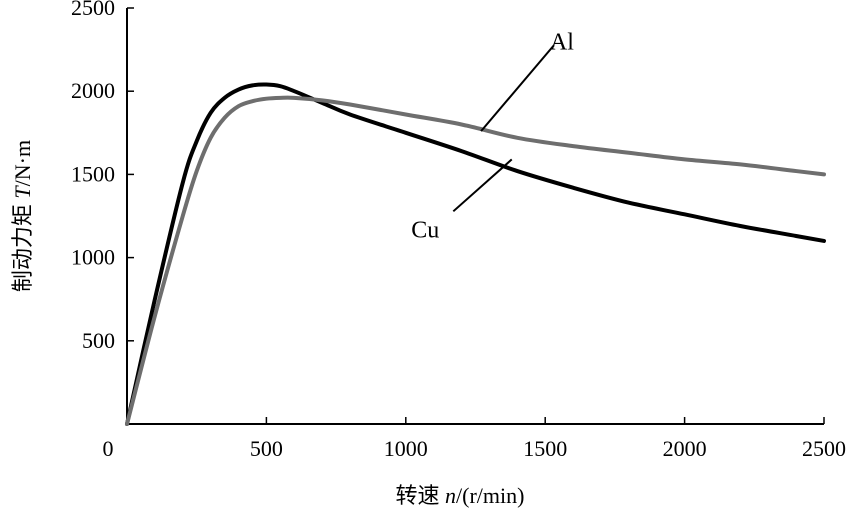 Image resolution: width=856 pixels, height=511 pixels. What do you see at coordinates (108, 448) in the screenshot?
I see `x-origin-label: 0` at bounding box center [108, 448].